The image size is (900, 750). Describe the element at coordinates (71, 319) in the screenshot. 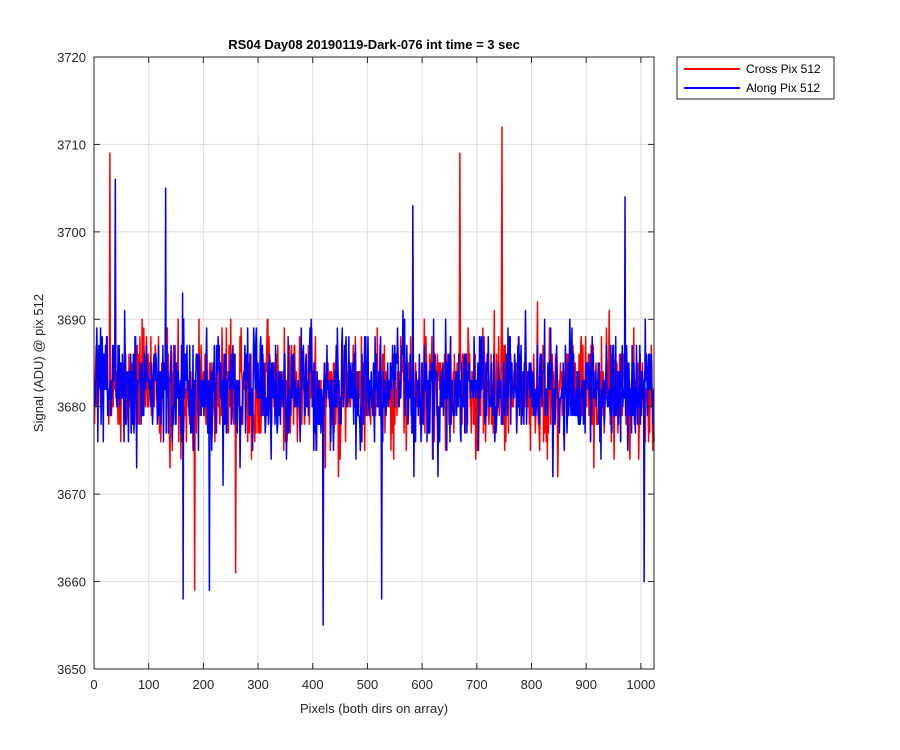

I see `y-tick-label: 3690` at that location.